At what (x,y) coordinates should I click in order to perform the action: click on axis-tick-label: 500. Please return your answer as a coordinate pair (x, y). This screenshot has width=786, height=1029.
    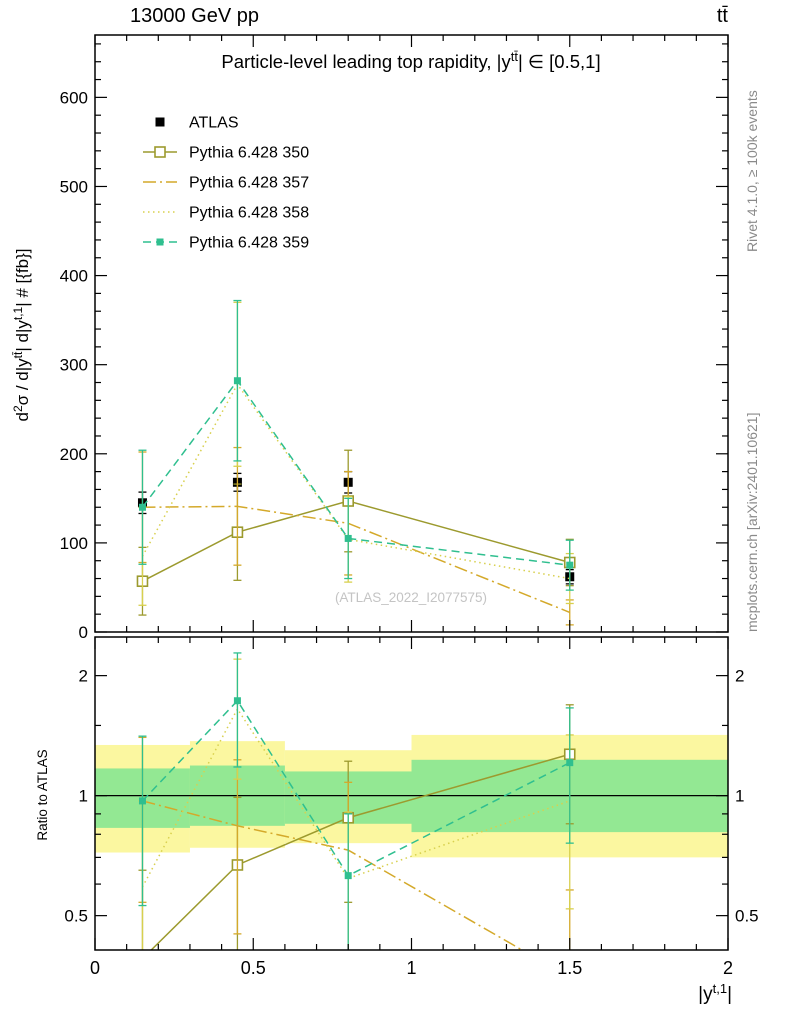
    Looking at the image, I should click on (74, 186).